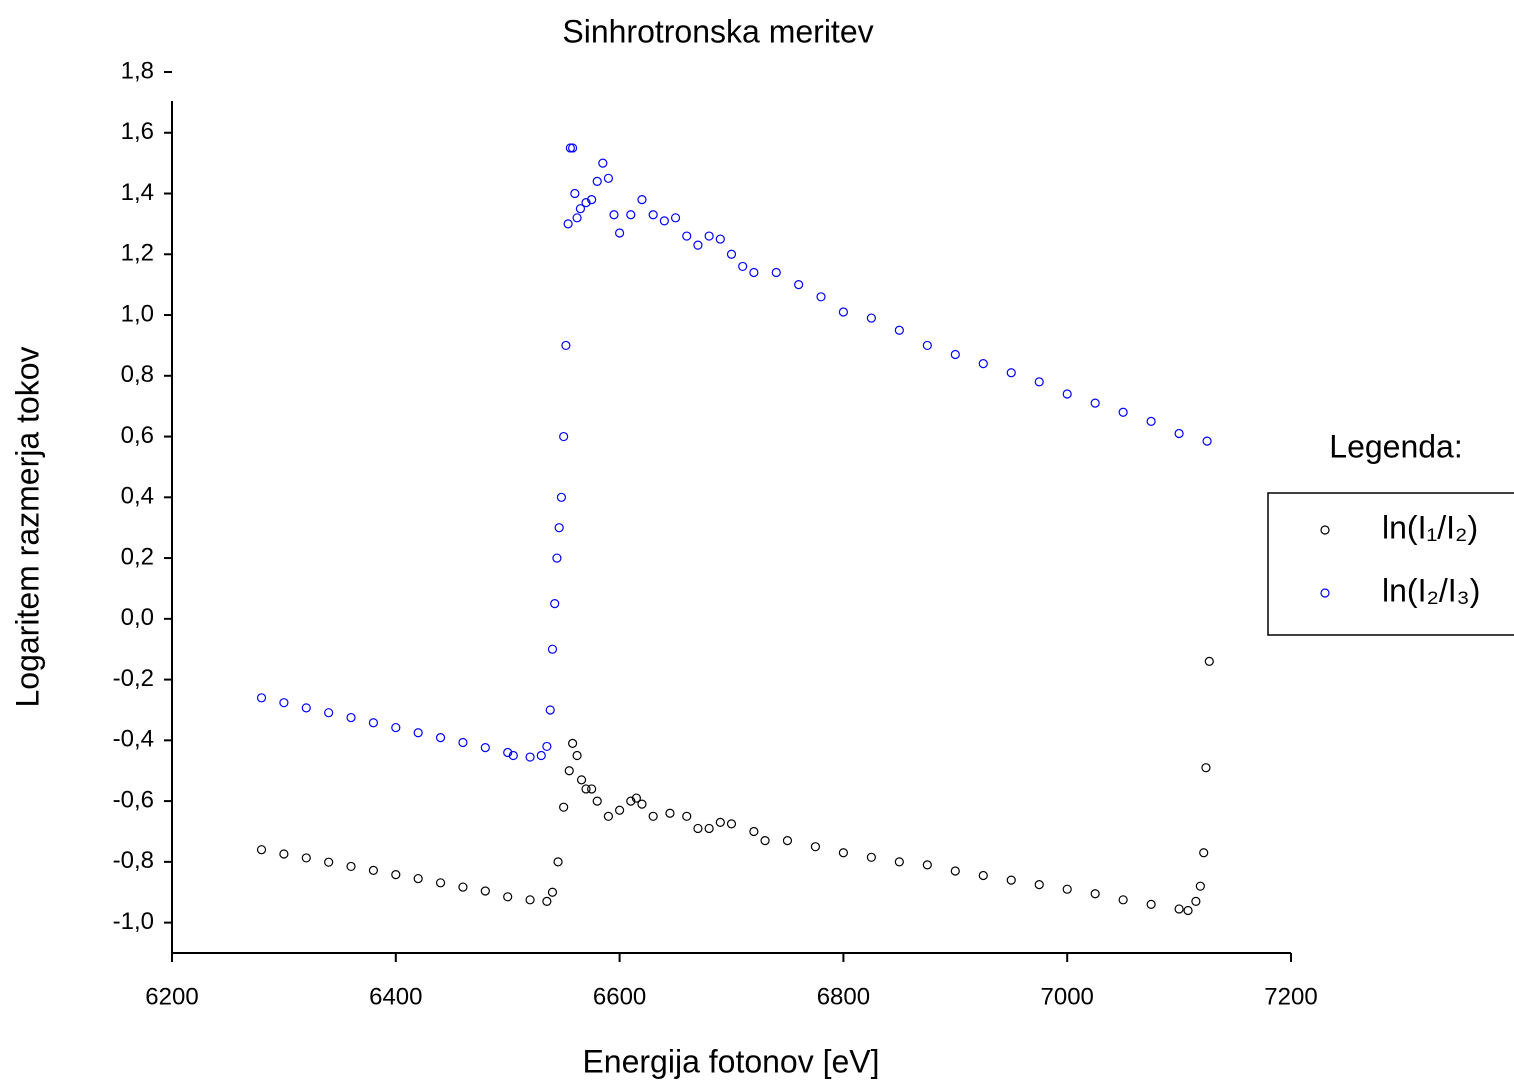  What do you see at coordinates (730, 1061) in the screenshot?
I see `x-axis-label: Energija fotonov [eV]` at bounding box center [730, 1061].